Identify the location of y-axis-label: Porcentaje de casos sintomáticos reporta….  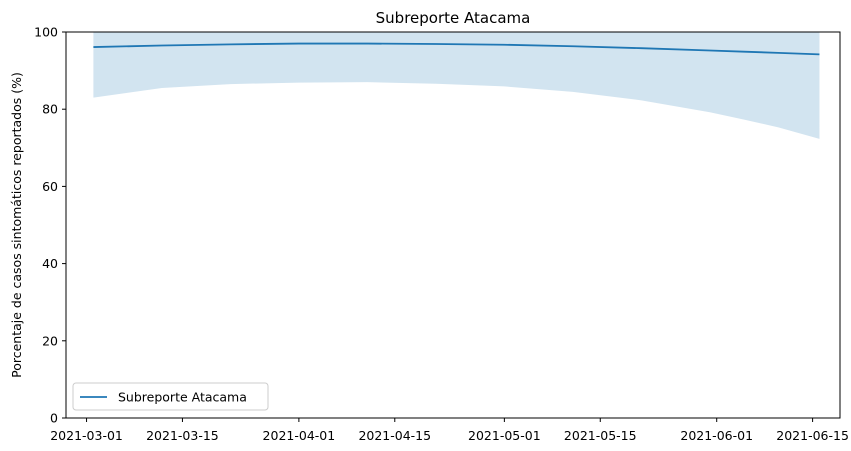
(16, 225).